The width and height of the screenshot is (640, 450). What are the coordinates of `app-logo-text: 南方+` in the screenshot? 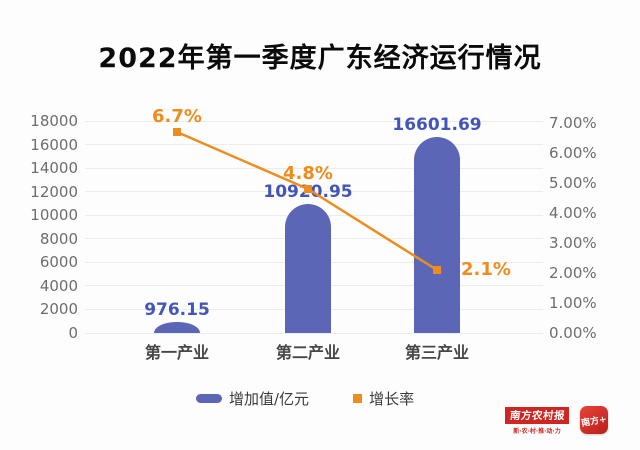 It's located at (594, 421).